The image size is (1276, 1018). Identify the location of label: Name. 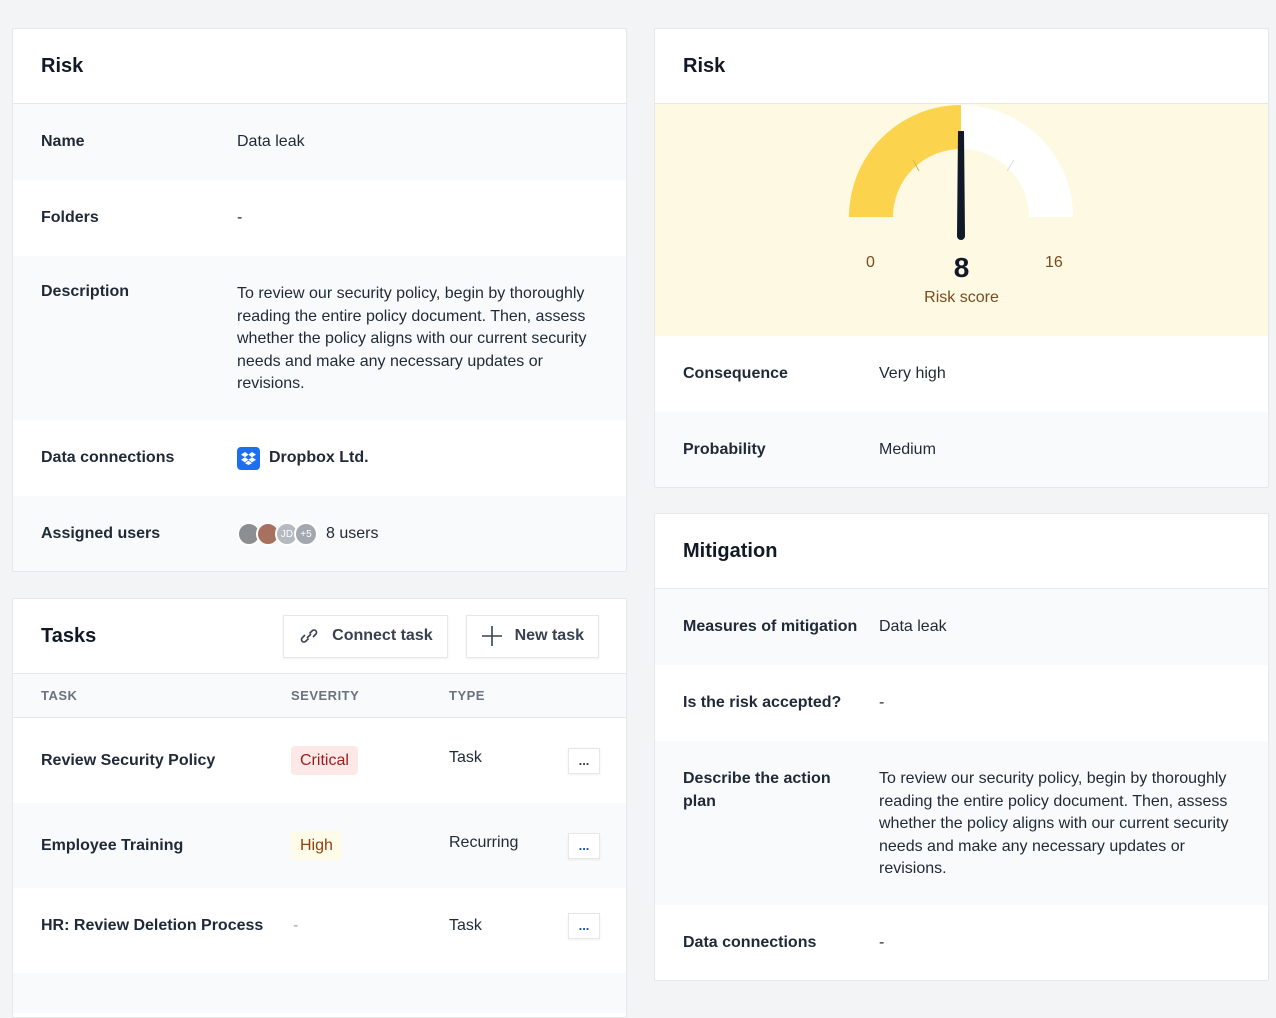
(63, 141).